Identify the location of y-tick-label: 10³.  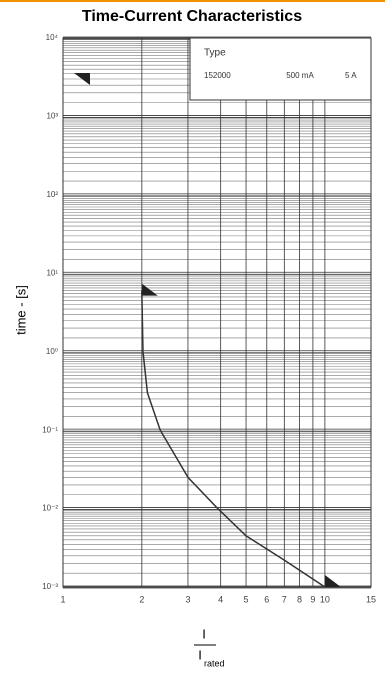
(52, 116).